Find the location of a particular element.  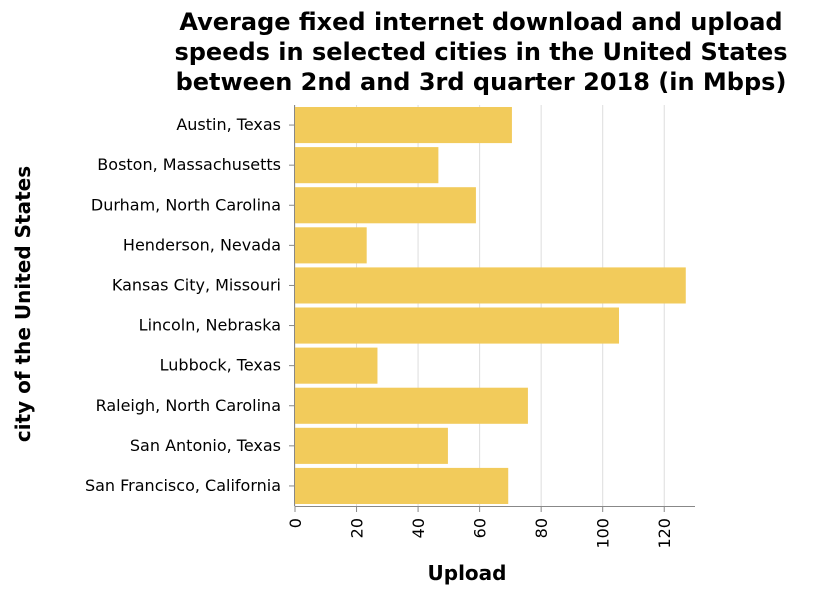

x-tick-label: 60 is located at coordinates (480, 528).